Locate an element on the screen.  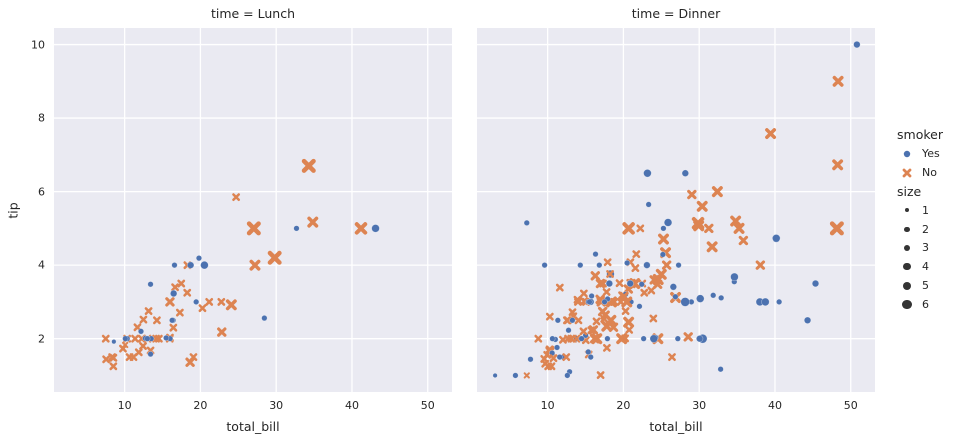
x-tick-label: 40 is located at coordinates (351, 405).